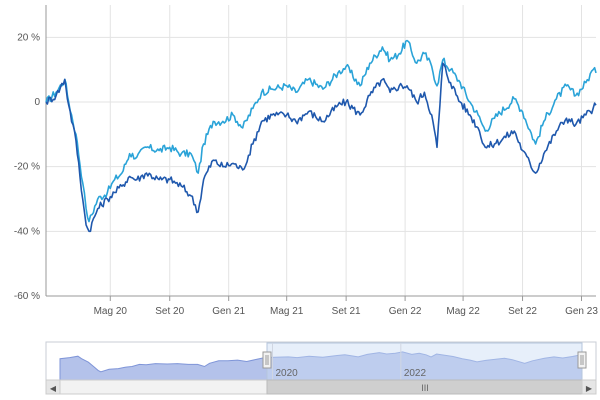 The height and width of the screenshot is (400, 600). I want to click on x-tick-label: Set 20, so click(169, 311).